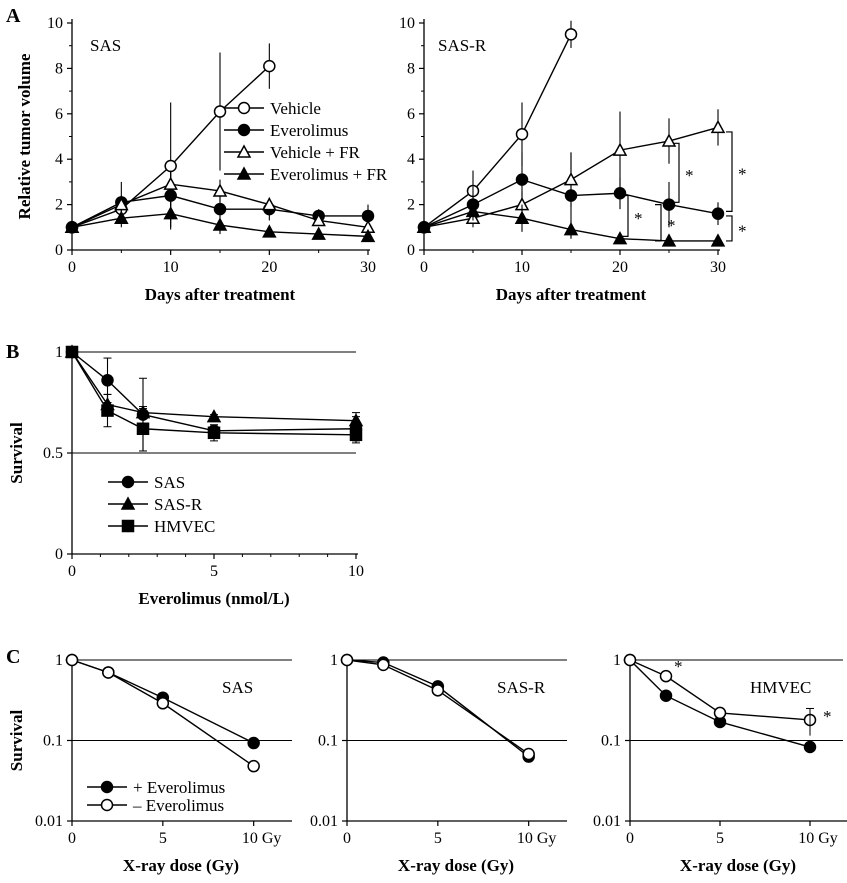 The width and height of the screenshot is (847, 883). What do you see at coordinates (411, 68) in the screenshot?
I see `y-tick-label: 8` at bounding box center [411, 68].